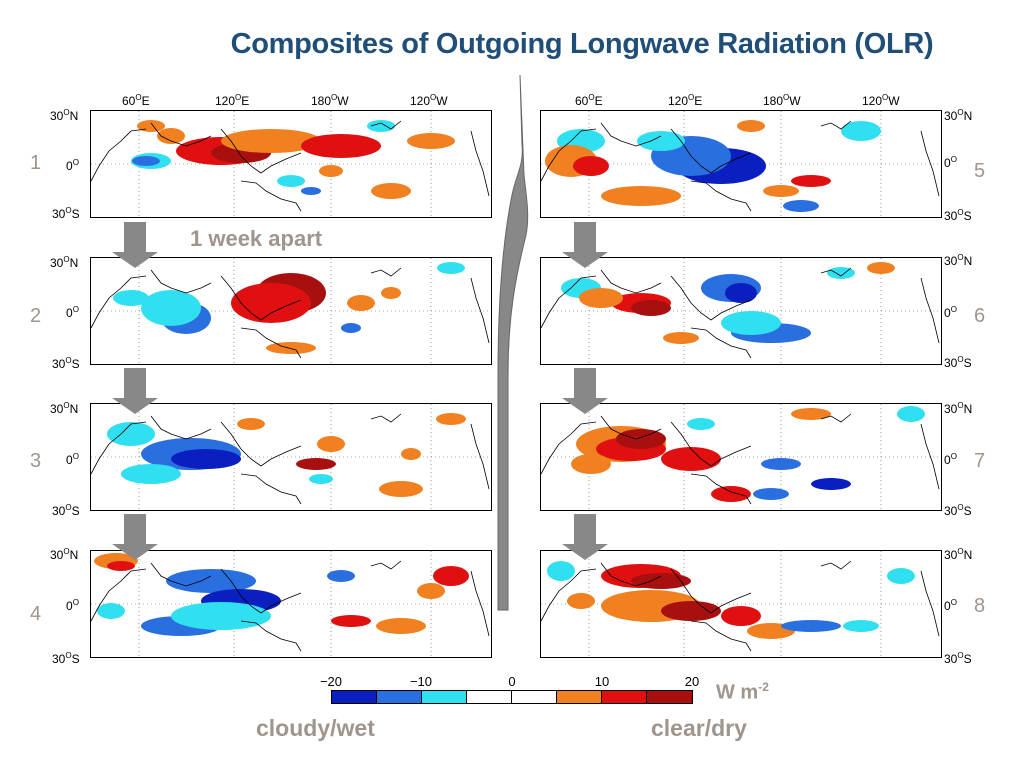 The image size is (1024, 768). What do you see at coordinates (692, 681) in the screenshot?
I see `colorbar-tick: 20` at bounding box center [692, 681].